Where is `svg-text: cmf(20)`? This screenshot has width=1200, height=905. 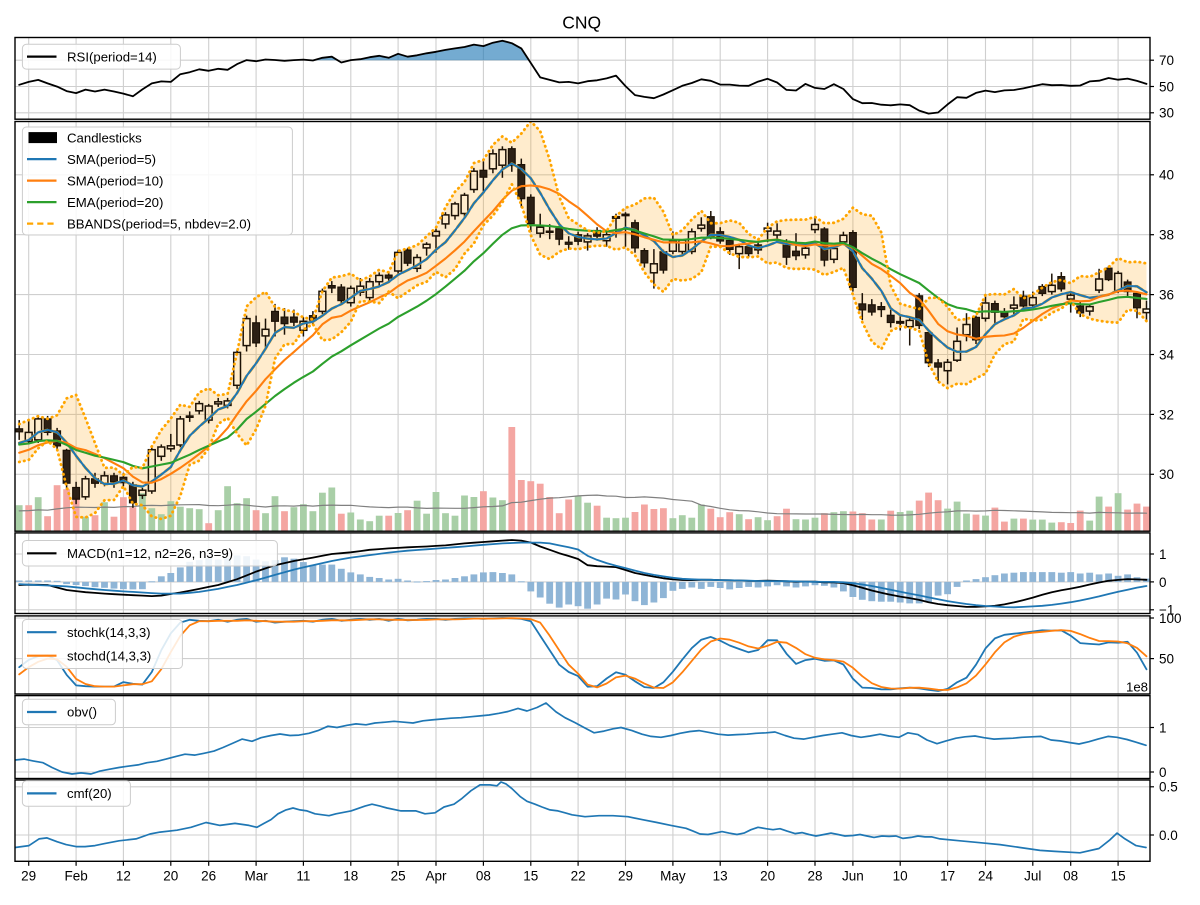 svg-text: cmf(20) is located at coordinates (89, 793).